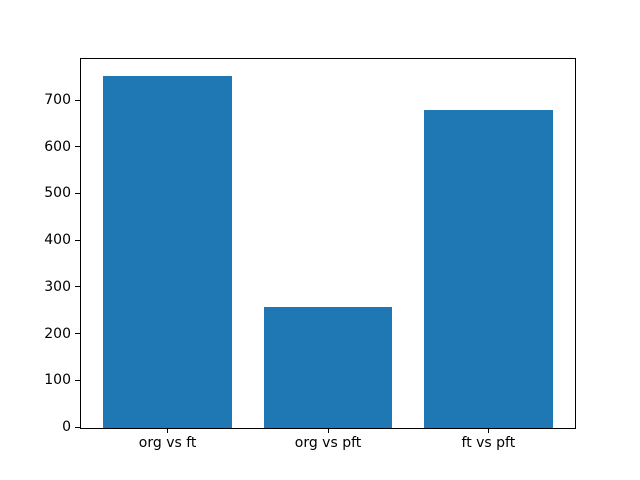  I want to click on bar-ft-vs-pft, so click(488, 269).